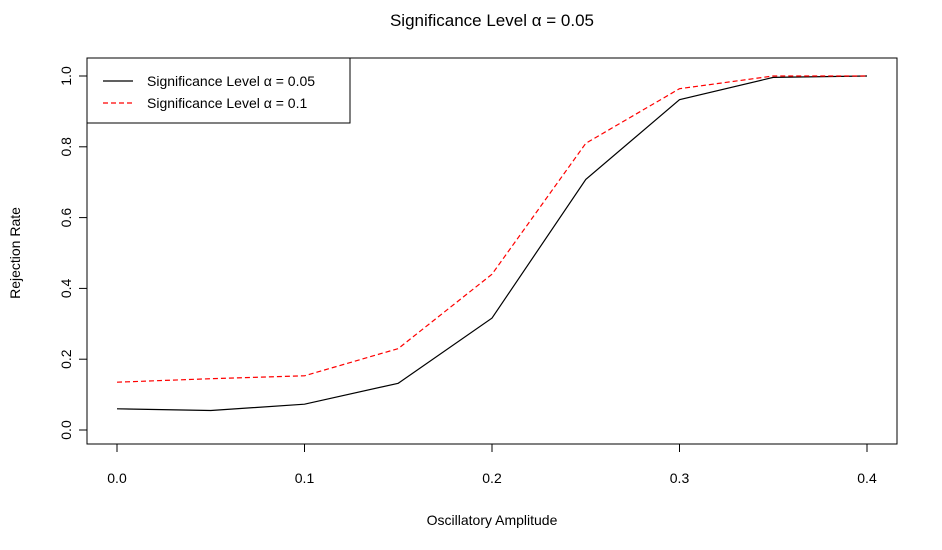 Image resolution: width=942 pixels, height=550 pixels. I want to click on legend-label-0: Significance Level α = 0.05, so click(231, 81).